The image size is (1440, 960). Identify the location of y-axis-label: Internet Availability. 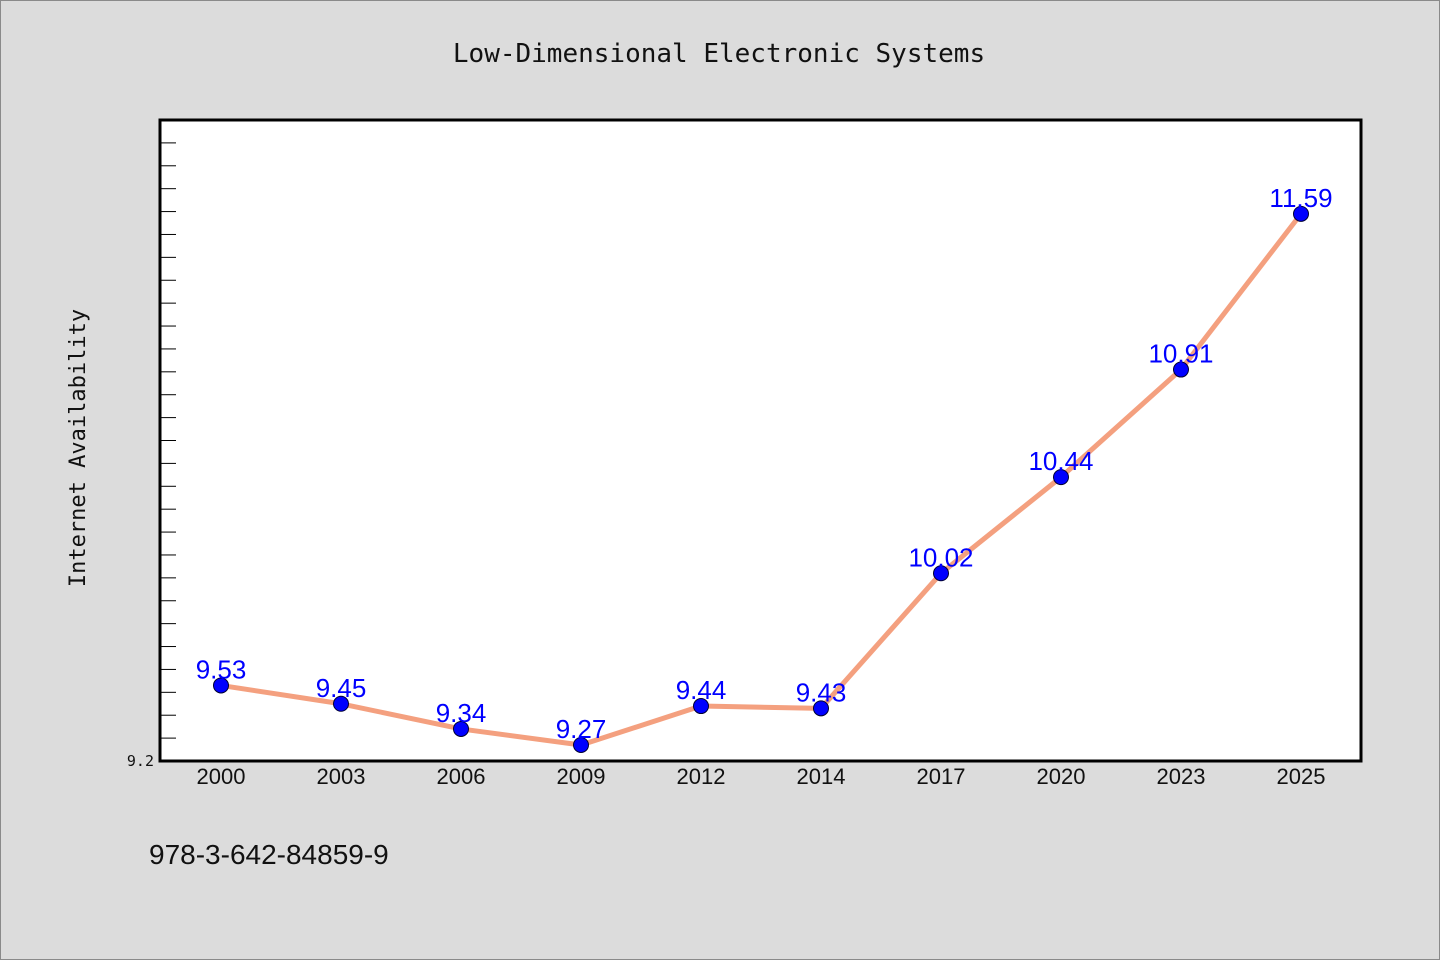
(78, 448).